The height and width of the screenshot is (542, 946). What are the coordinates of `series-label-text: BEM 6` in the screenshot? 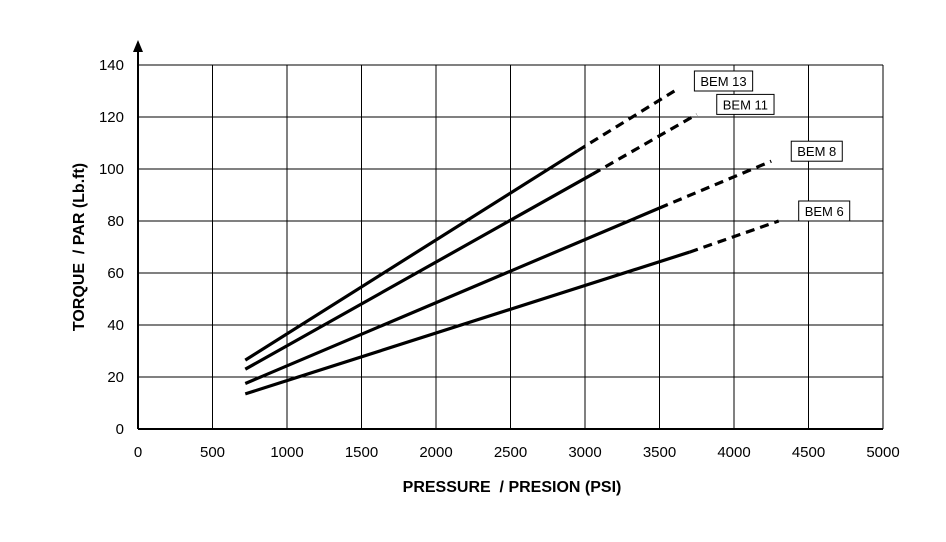 It's located at (824, 211).